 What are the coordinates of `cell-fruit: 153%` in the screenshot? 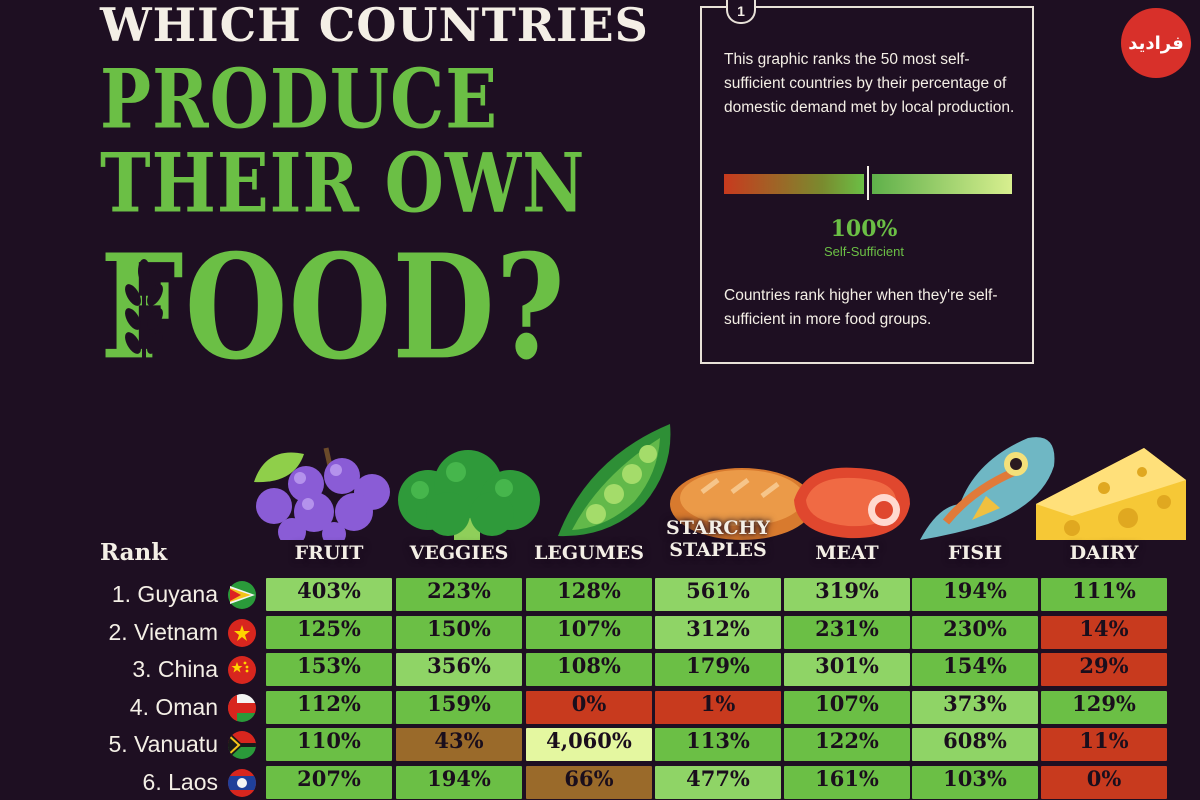 It's located at (329, 669).